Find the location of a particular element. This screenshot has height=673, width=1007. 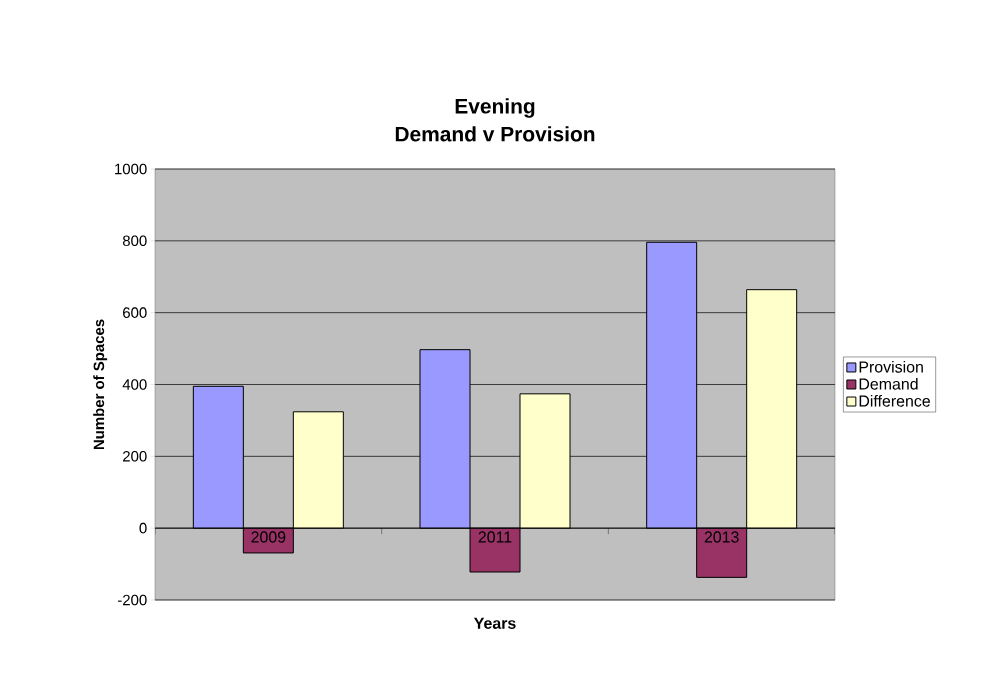

y-tick-label: 400 is located at coordinates (134, 384).